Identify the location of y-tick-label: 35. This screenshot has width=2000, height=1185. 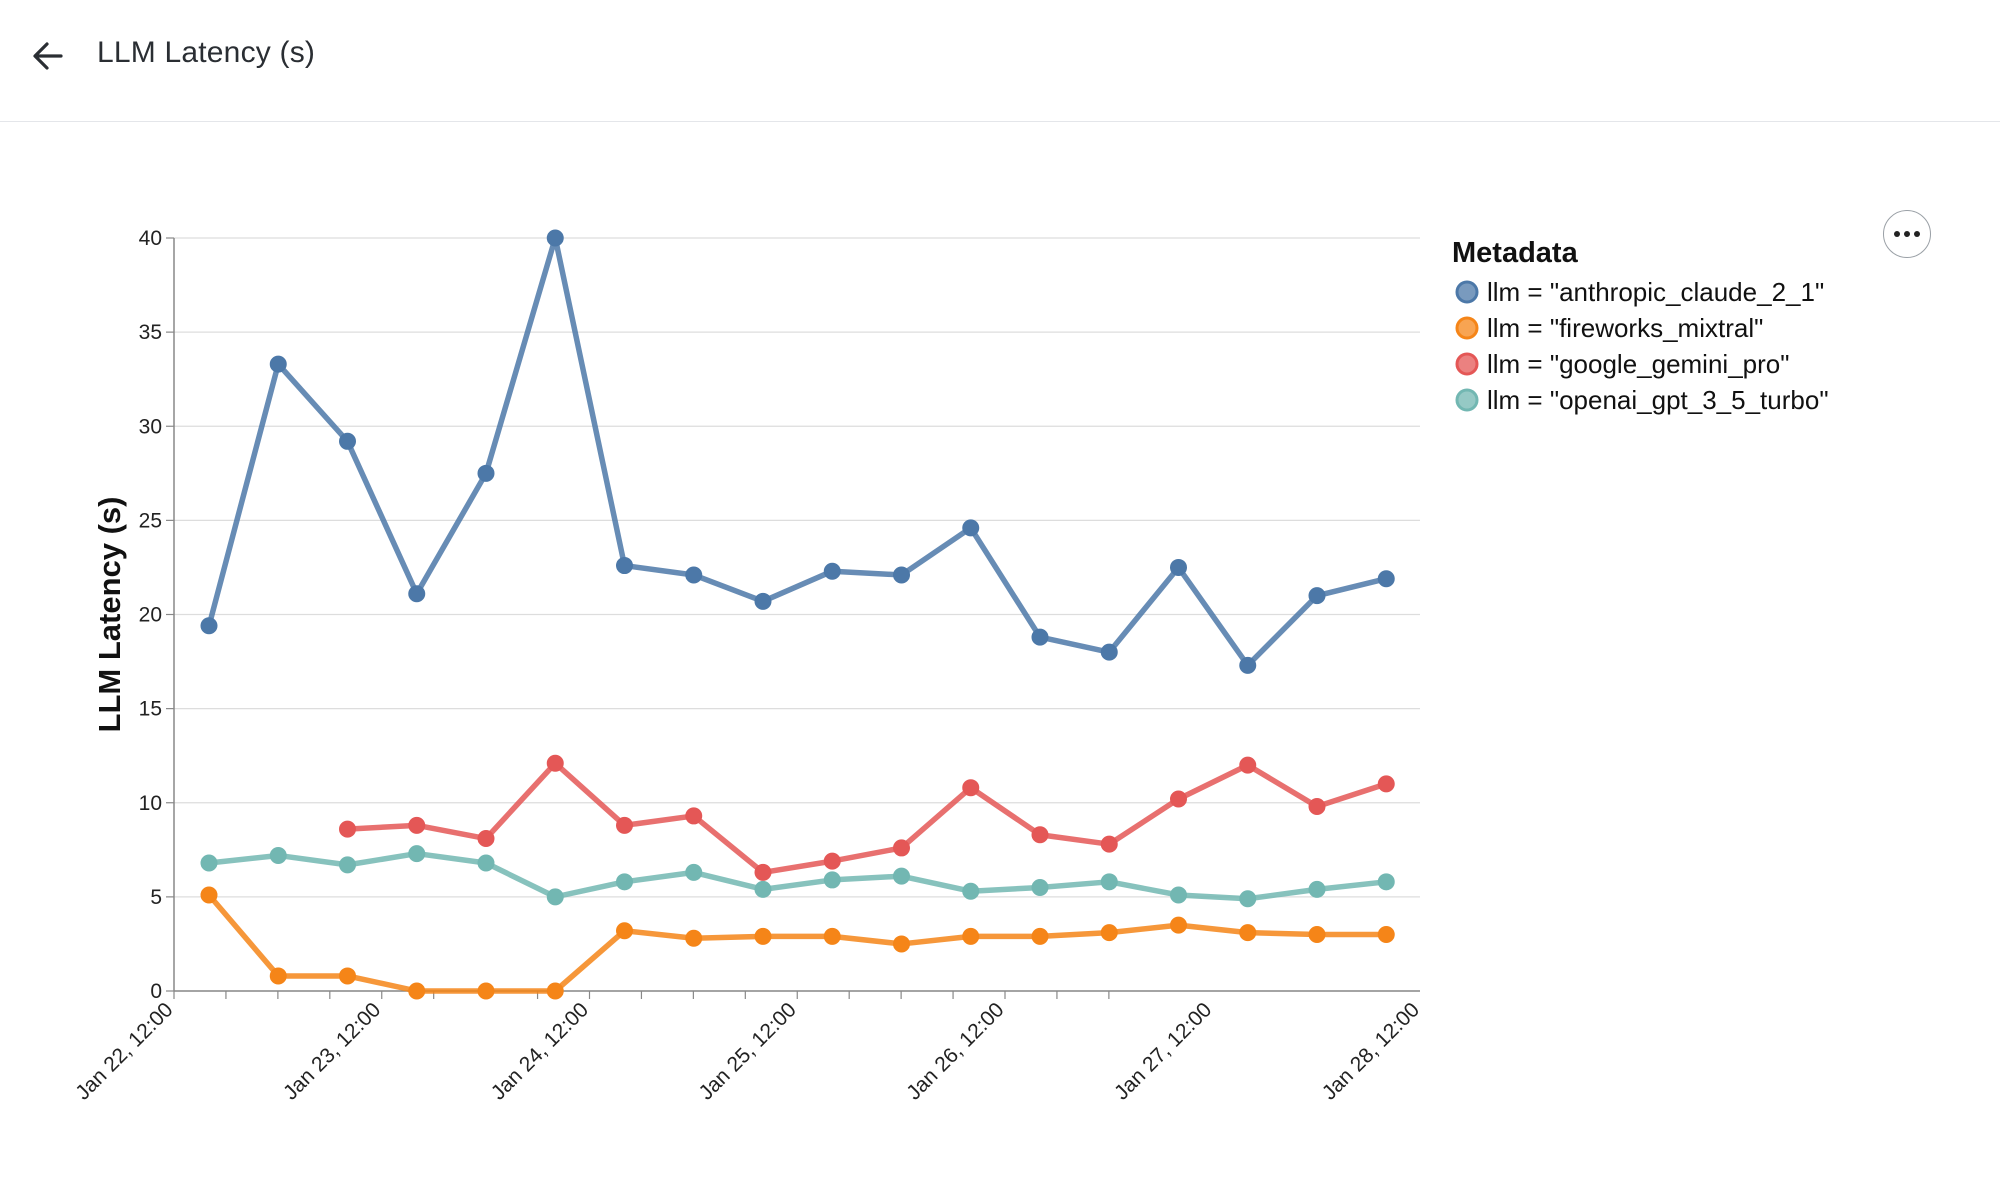
(150, 332).